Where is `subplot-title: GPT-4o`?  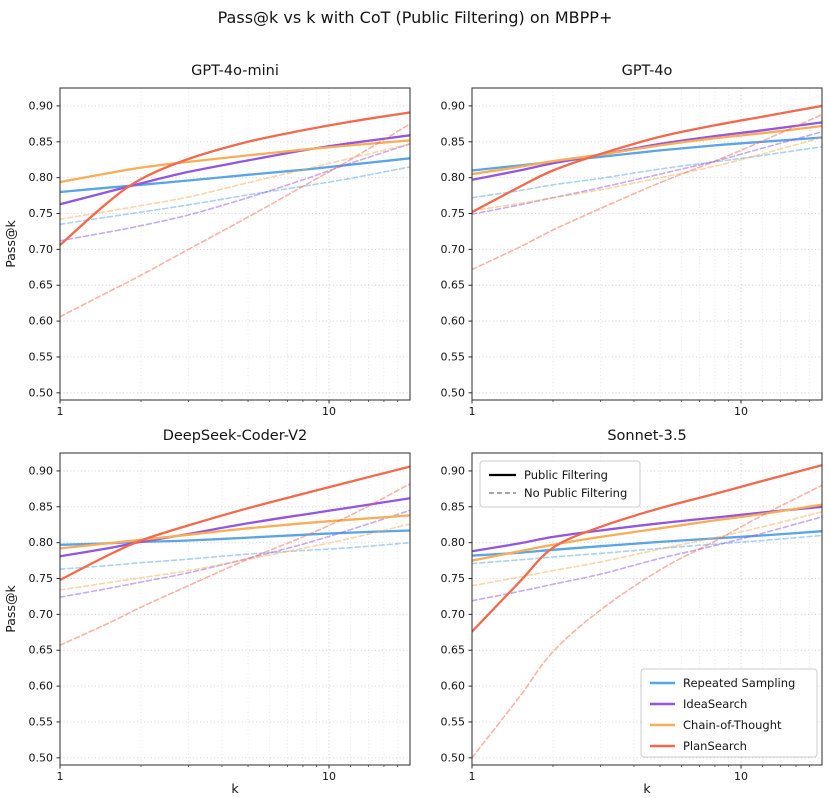
subplot-title: GPT-4o is located at coordinates (647, 71).